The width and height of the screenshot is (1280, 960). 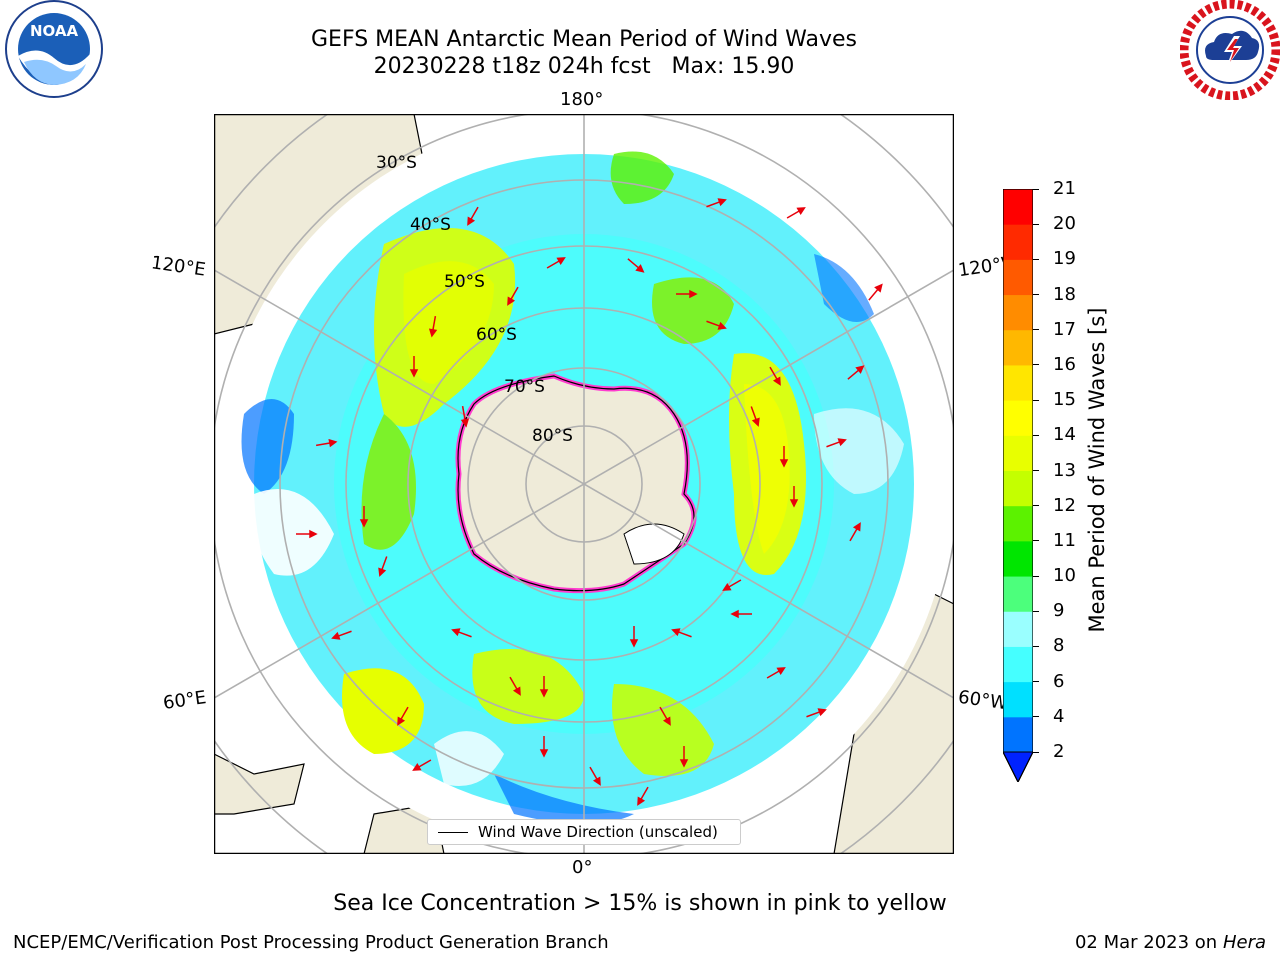 I want to click on colorbar-tick-label: 19, so click(x=1064, y=259).